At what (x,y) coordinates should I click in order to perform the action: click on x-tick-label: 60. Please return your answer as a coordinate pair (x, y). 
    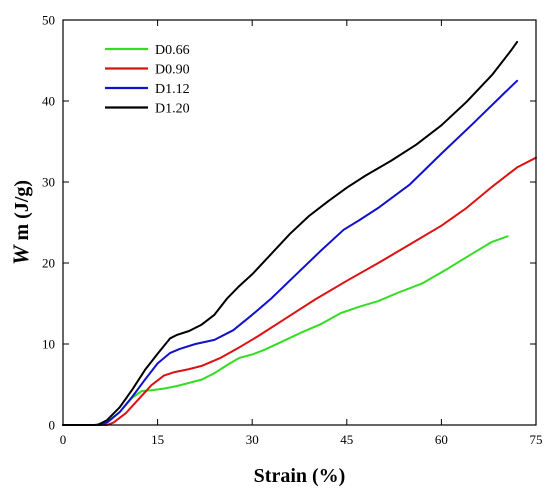
    Looking at the image, I should click on (441, 439).